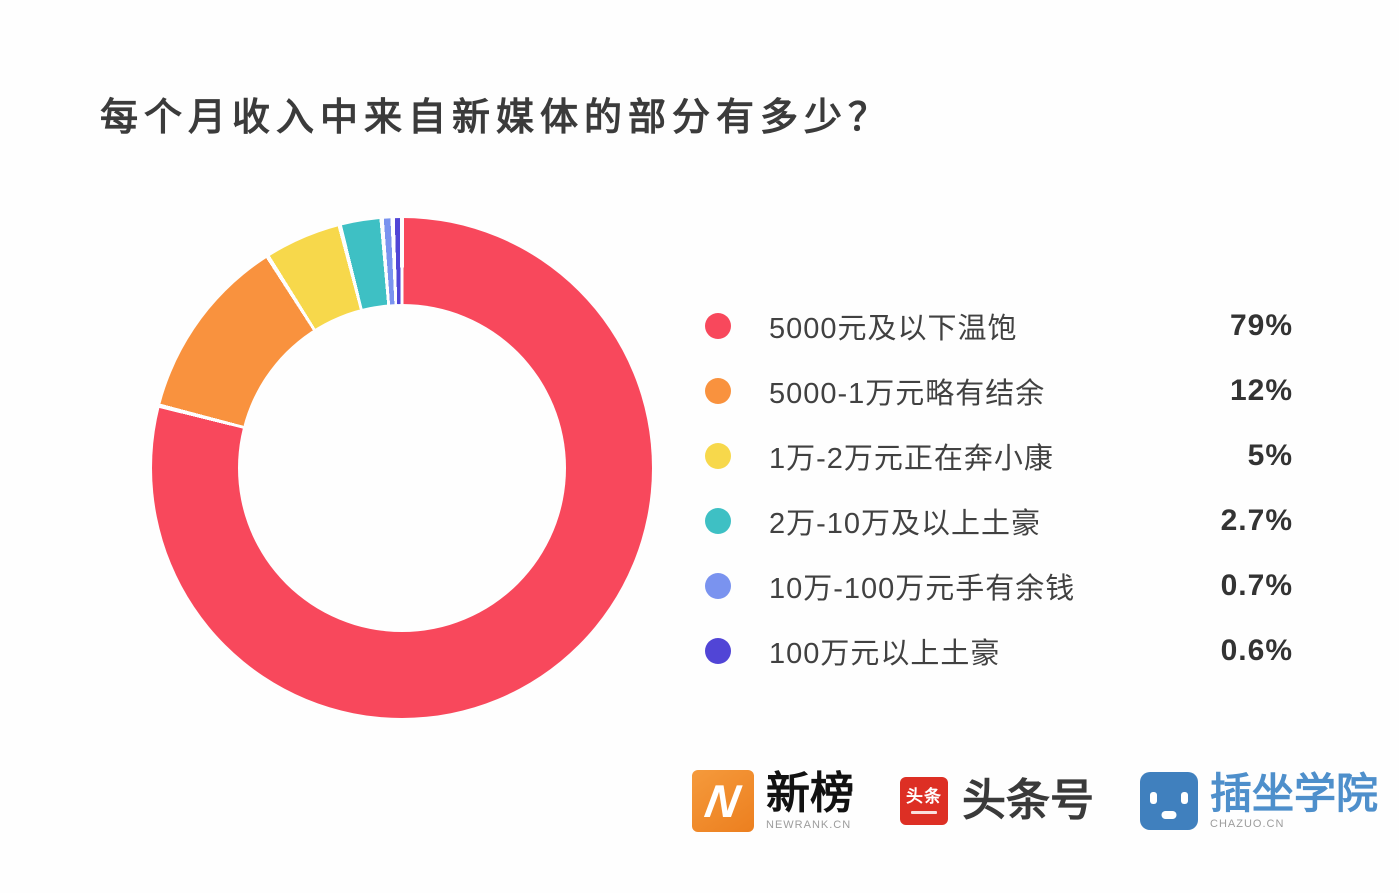 Image resolution: width=1399 pixels, height=893 pixels. I want to click on logo-toutiao: 头条 头条号, so click(997, 801).